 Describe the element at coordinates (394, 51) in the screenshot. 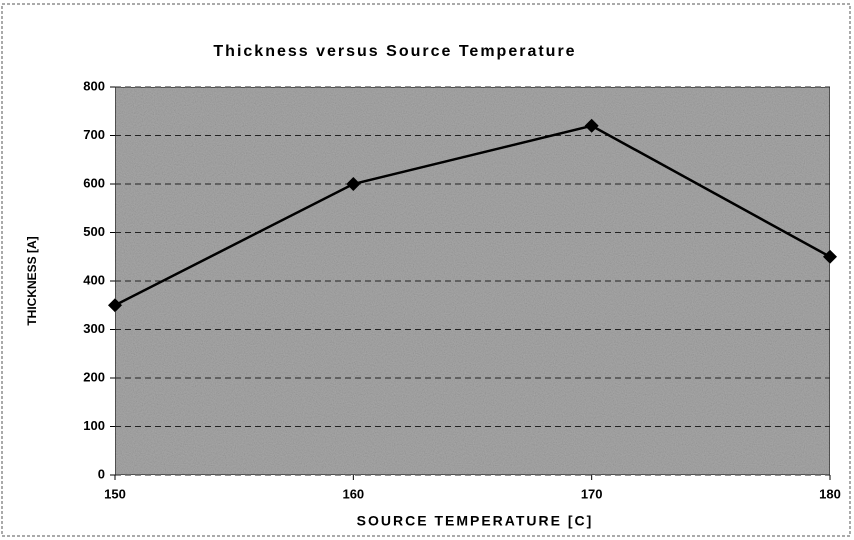

I see `chart-title: Thickness versus Source Temperature` at that location.